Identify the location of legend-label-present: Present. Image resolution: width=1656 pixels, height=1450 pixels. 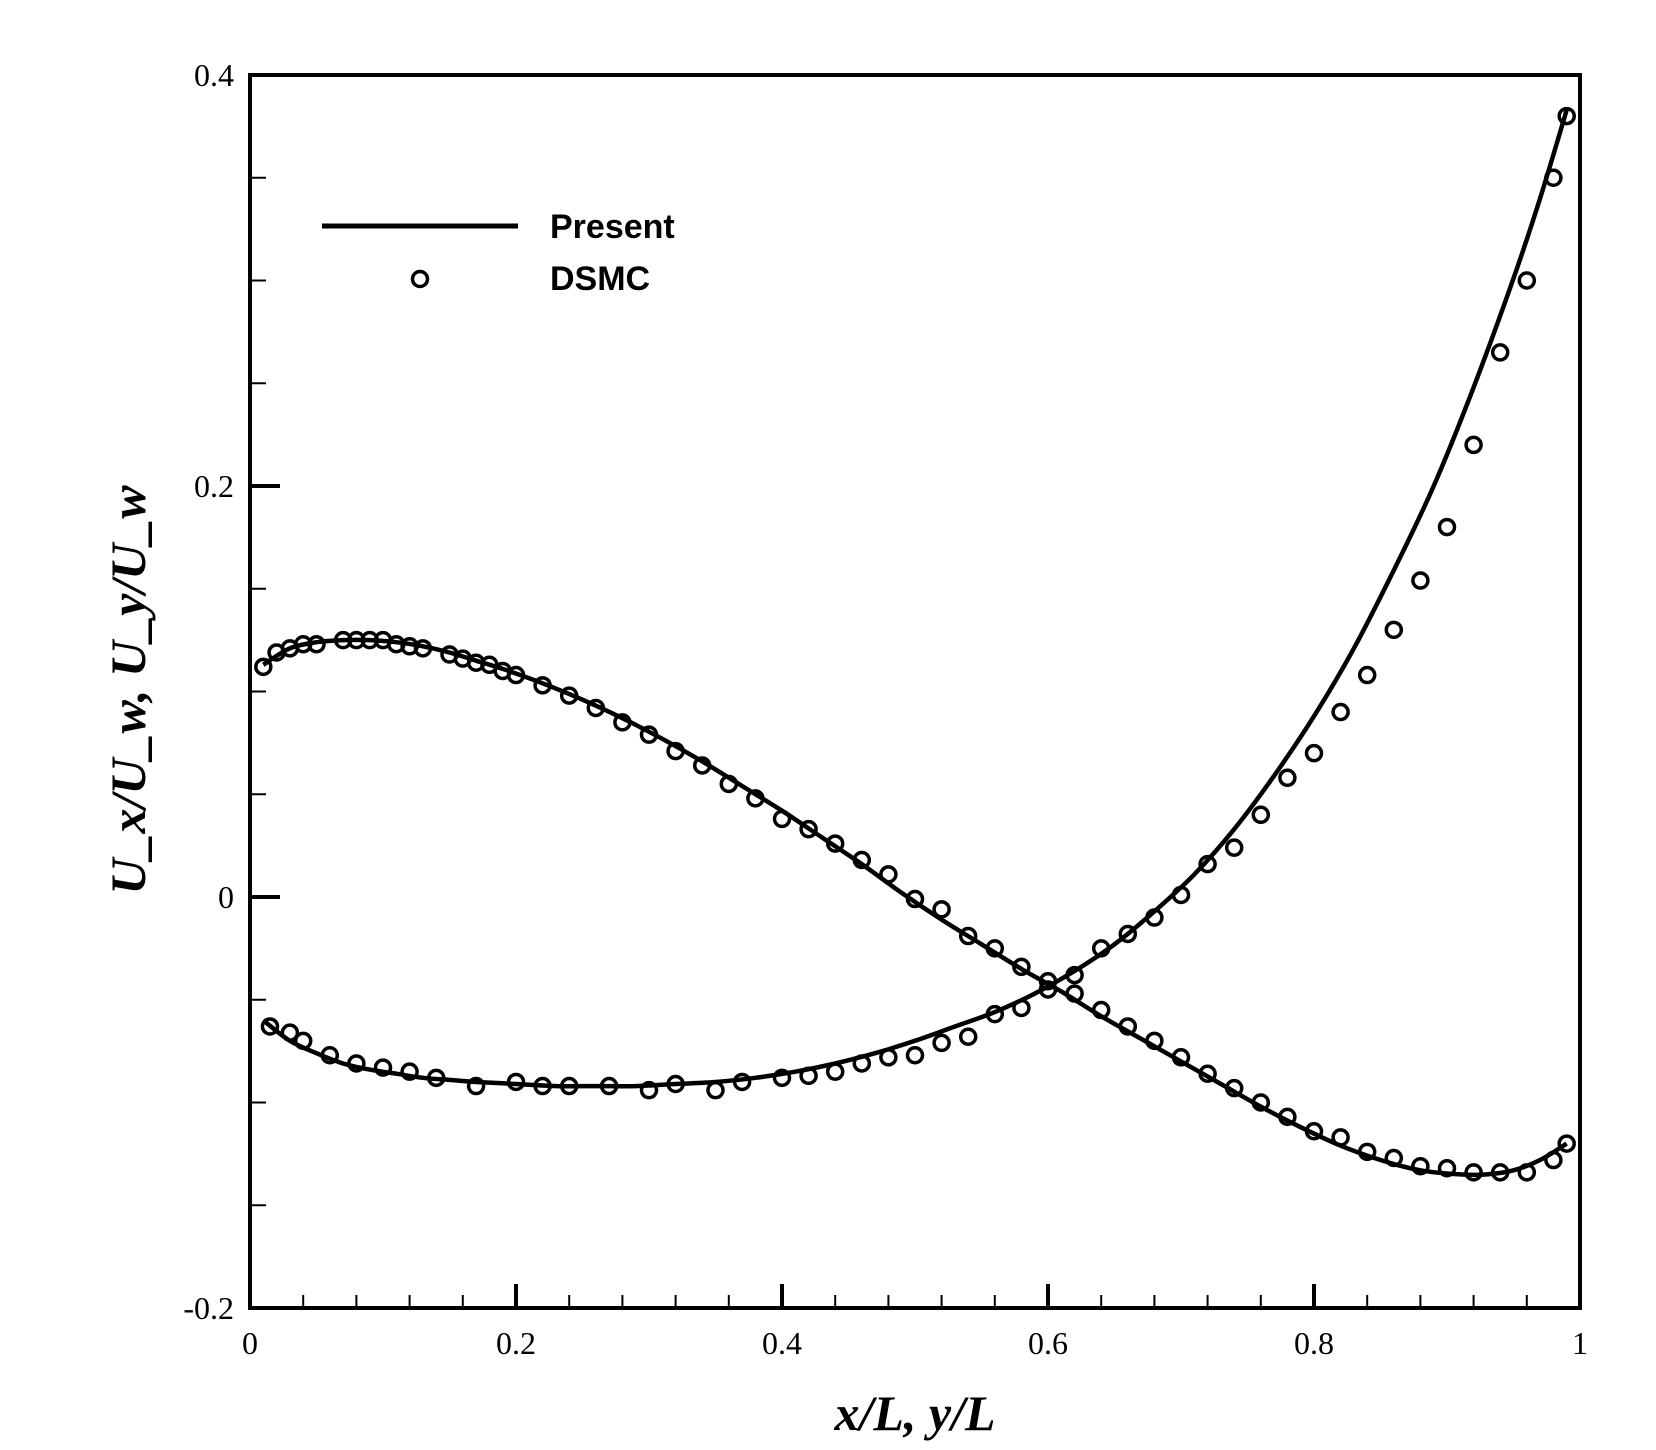
(612, 227).